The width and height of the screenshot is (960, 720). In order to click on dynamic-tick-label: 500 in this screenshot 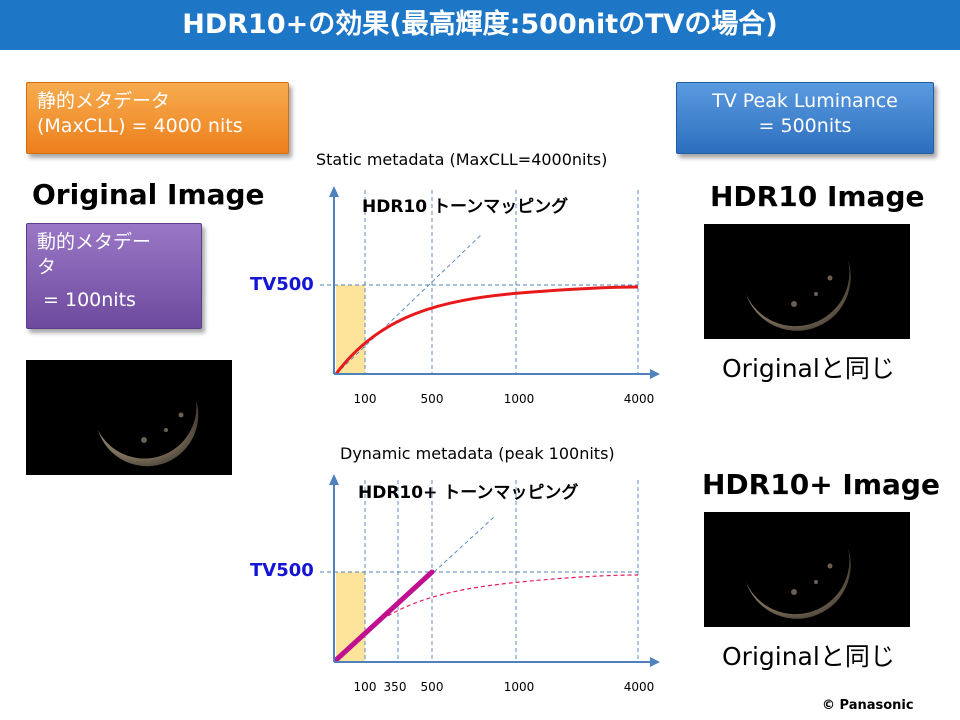, I will do `click(432, 687)`.